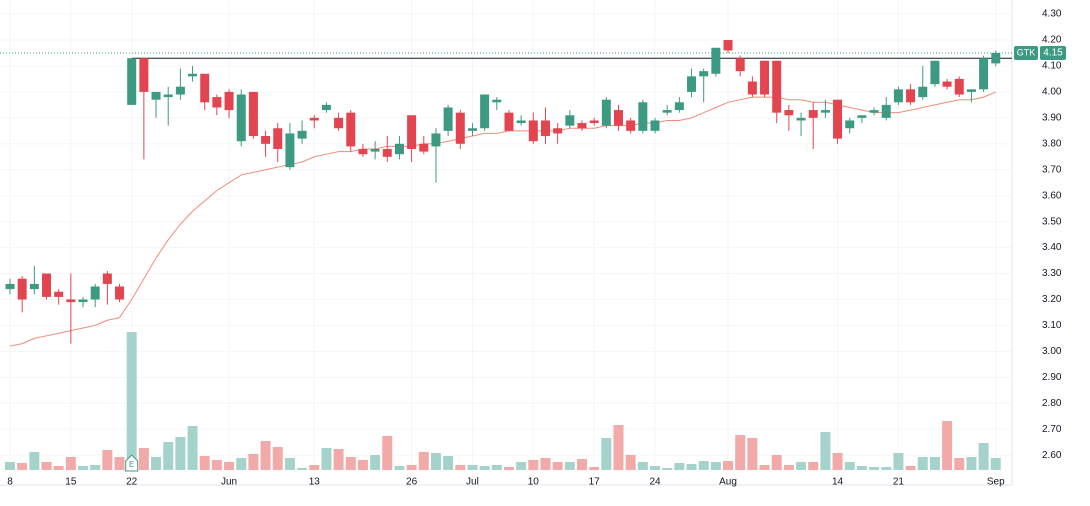 The height and width of the screenshot is (506, 1090). I want to click on x-tick-label: 14, so click(838, 482).